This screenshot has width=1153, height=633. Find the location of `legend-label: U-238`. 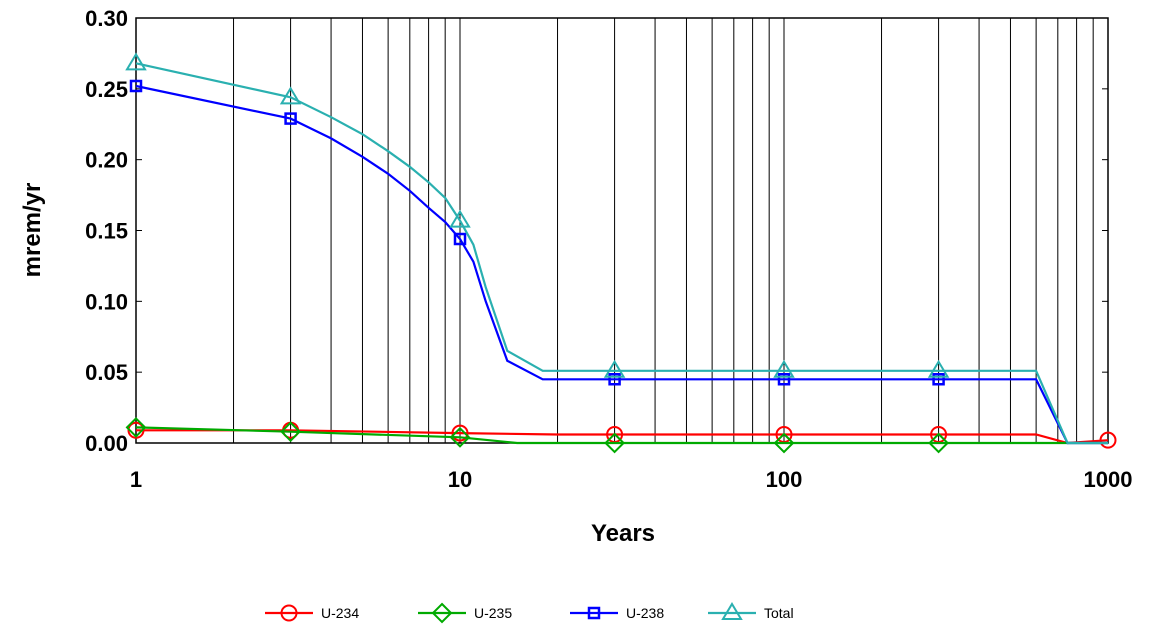

legend-label: U-238 is located at coordinates (645, 613).